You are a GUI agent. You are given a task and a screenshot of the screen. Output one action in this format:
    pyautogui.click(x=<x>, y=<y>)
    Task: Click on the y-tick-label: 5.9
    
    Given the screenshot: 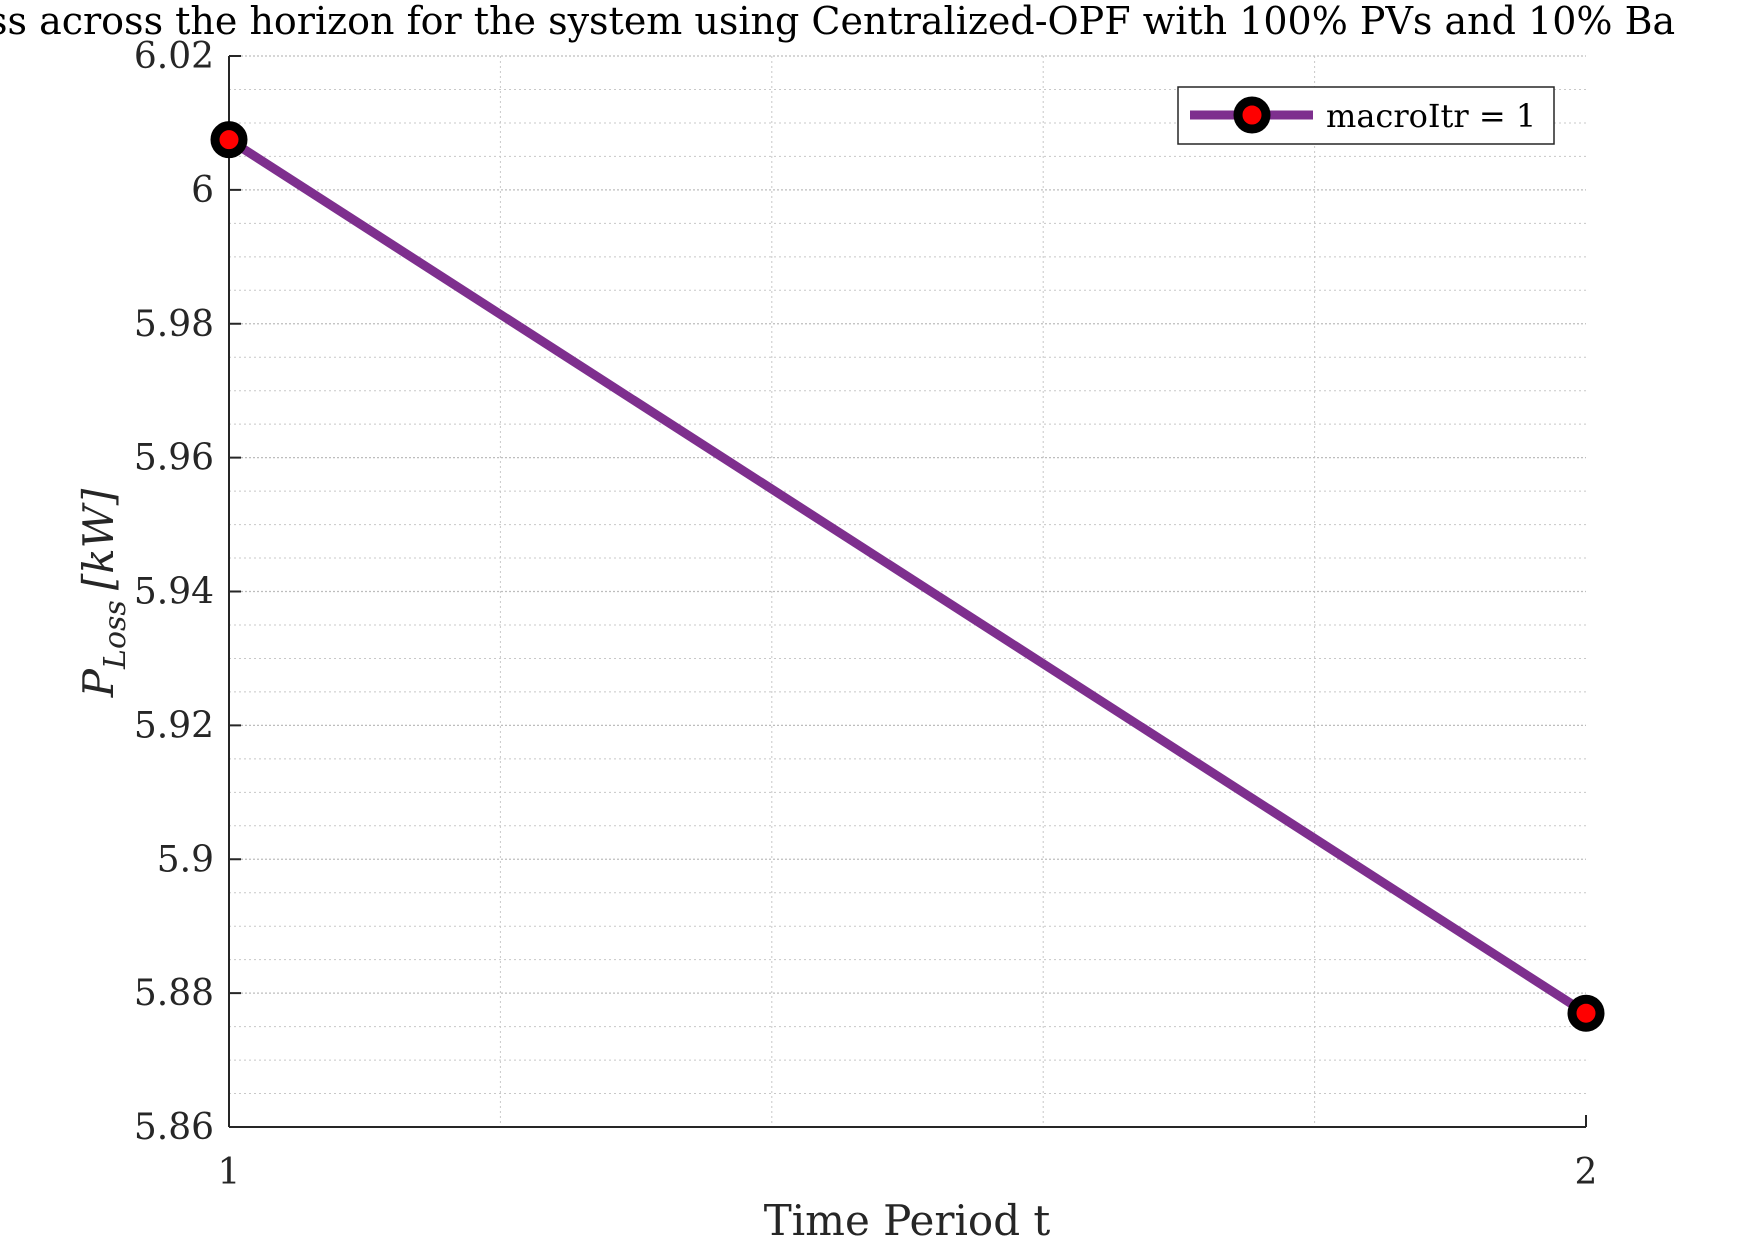 What is the action you would take?
    pyautogui.click(x=185, y=859)
    